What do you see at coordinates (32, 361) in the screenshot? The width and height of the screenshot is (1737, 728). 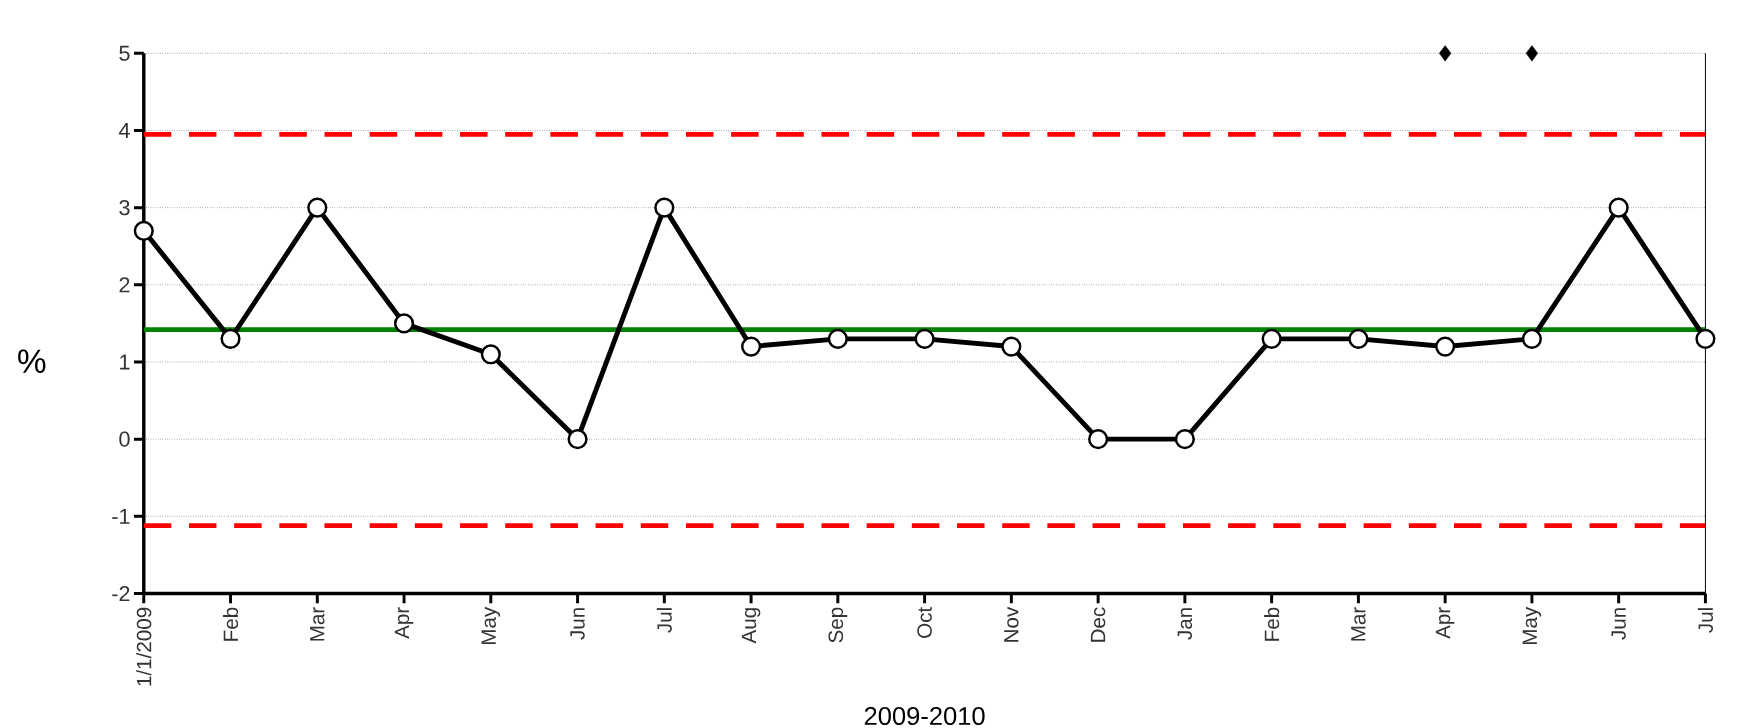 I see `y-axis-title: %` at bounding box center [32, 361].